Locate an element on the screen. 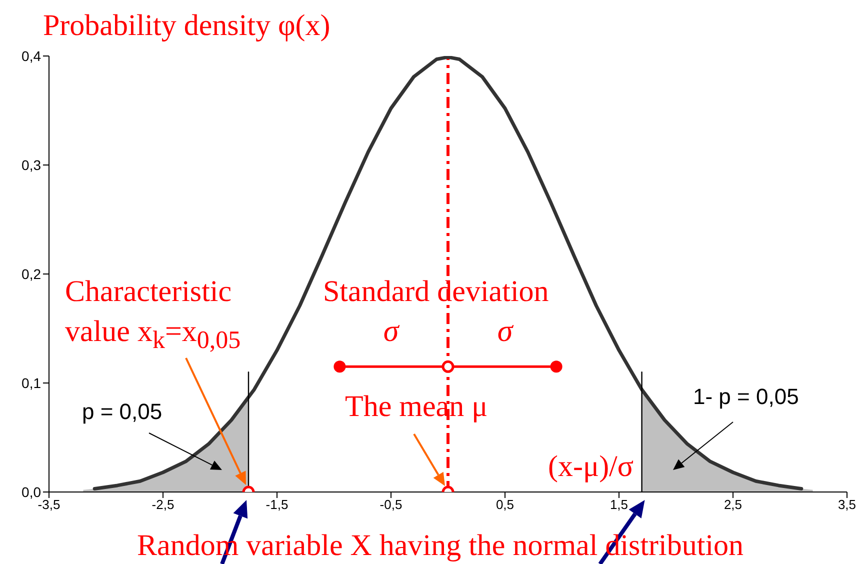  annotation: p = 0,05 is located at coordinates (122, 412).